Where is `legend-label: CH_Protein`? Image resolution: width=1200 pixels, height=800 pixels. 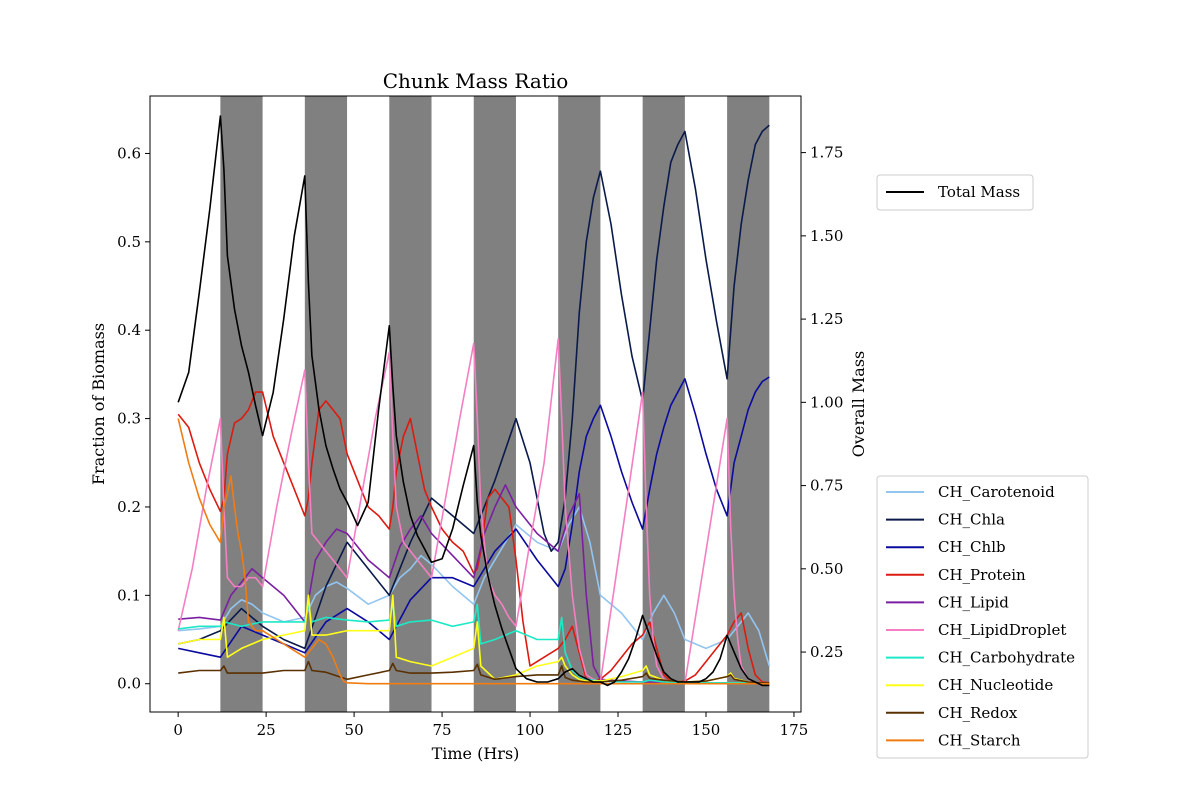
legend-label: CH_Protein is located at coordinates (982, 575).